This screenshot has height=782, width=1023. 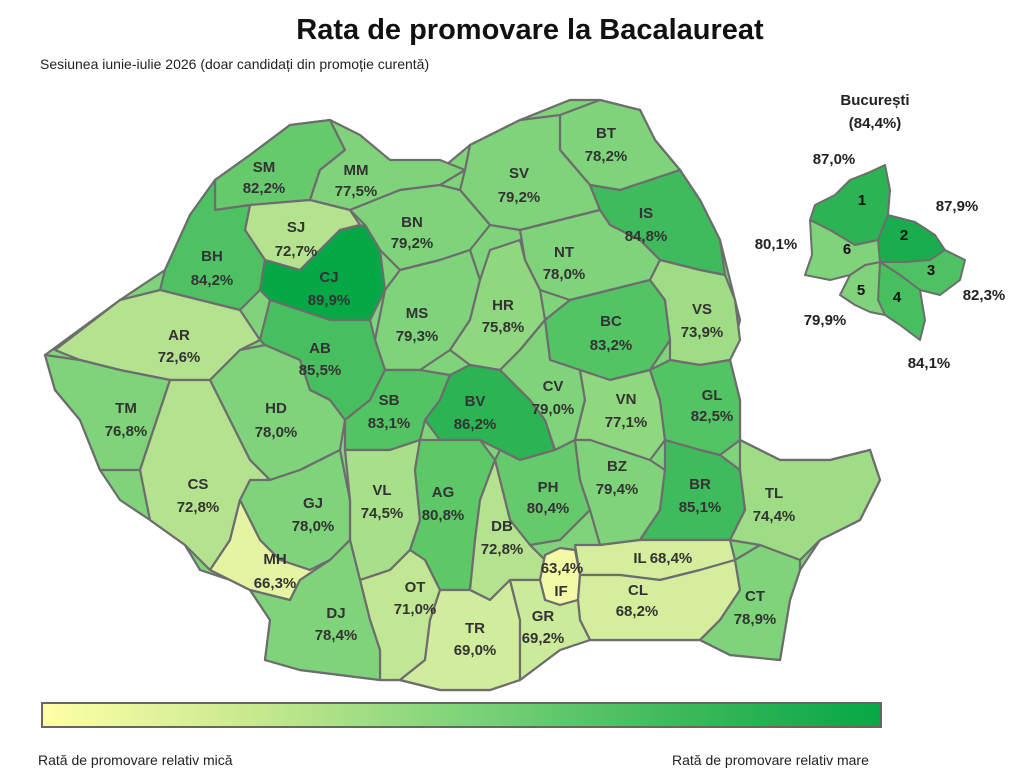 What do you see at coordinates (461, 715) in the screenshot?
I see `legend-color-scale` at bounding box center [461, 715].